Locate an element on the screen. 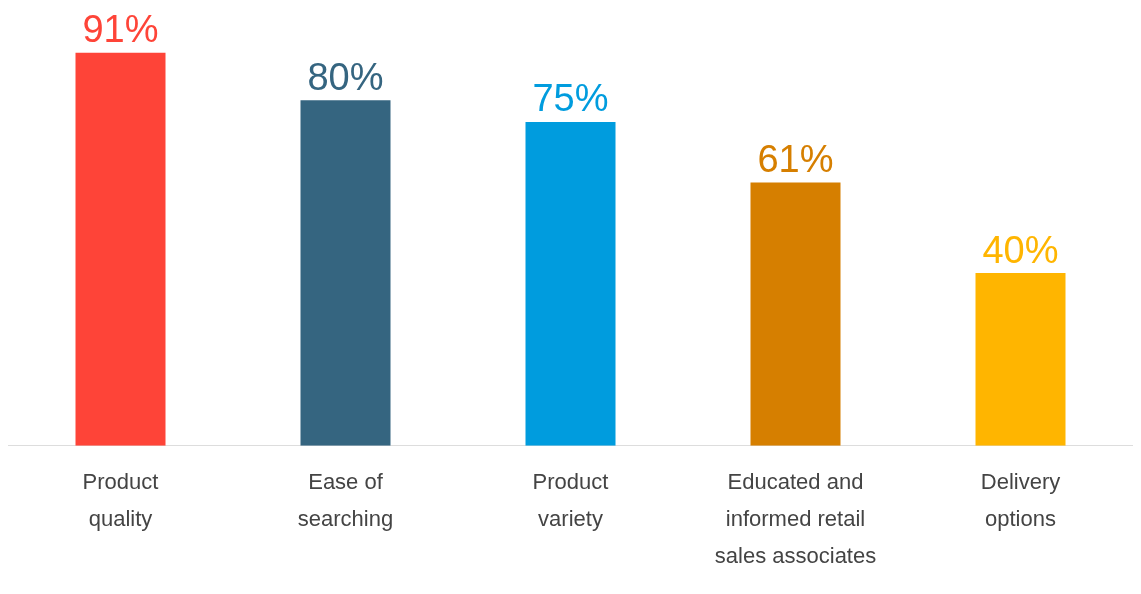 Image resolution: width=1141 pixels, height=594 pixels. data-label: 75% is located at coordinates (570, 98).